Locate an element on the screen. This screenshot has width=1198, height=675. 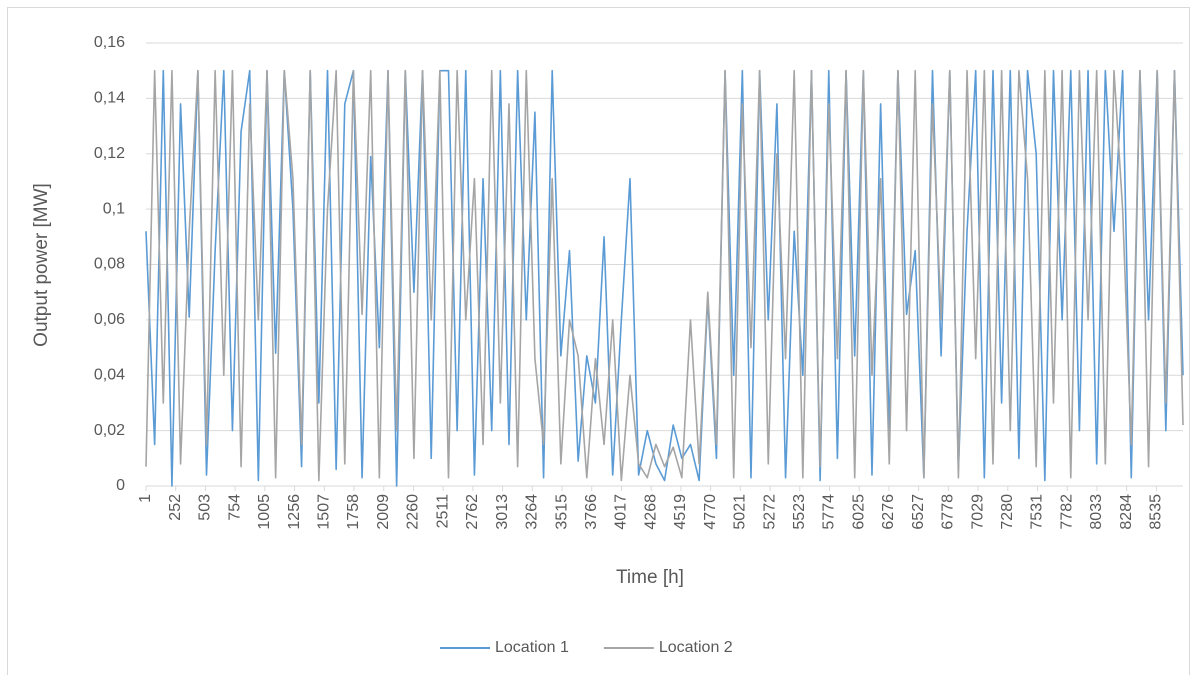
y-tick-label: 0,04 is located at coordinates (109, 374).